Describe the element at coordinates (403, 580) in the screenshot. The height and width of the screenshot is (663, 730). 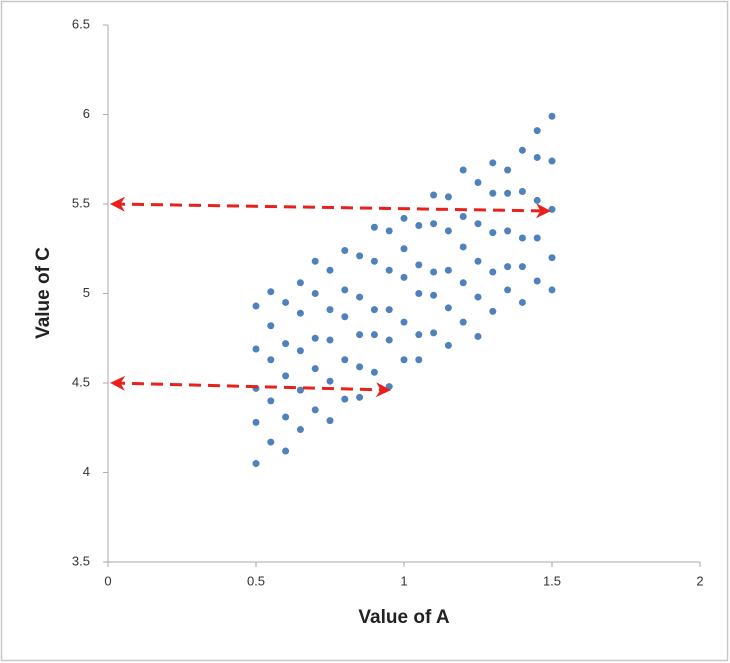
I see `x-tick-label: 1` at that location.